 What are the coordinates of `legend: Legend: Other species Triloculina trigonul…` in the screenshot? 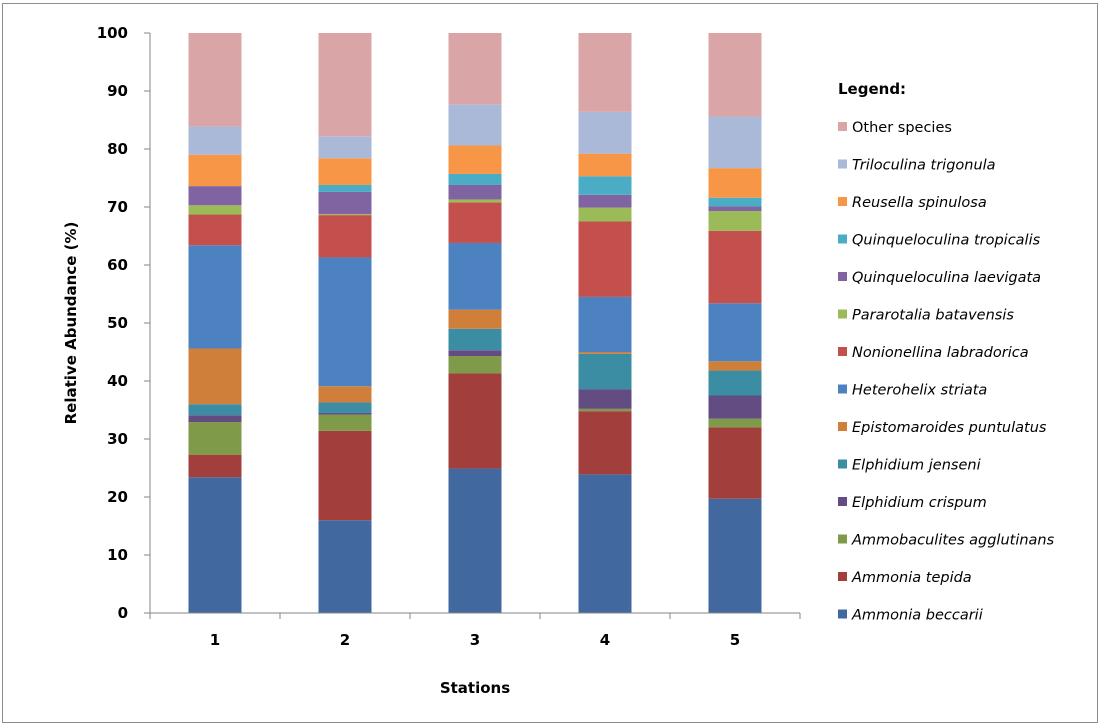 It's located at (946, 352).